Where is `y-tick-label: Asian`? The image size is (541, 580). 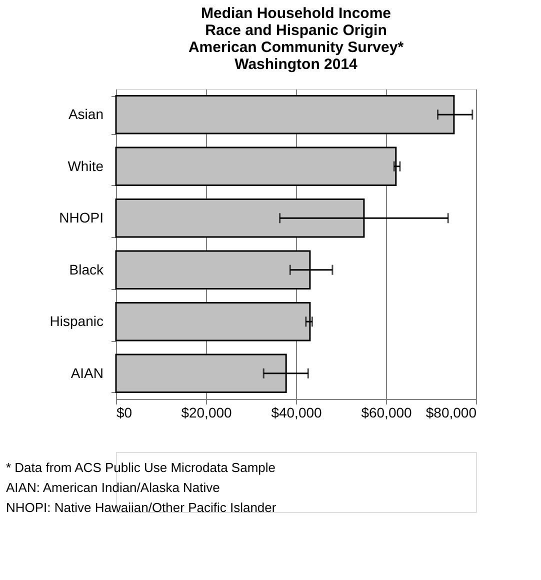
y-tick-label: Asian is located at coordinates (86, 114).